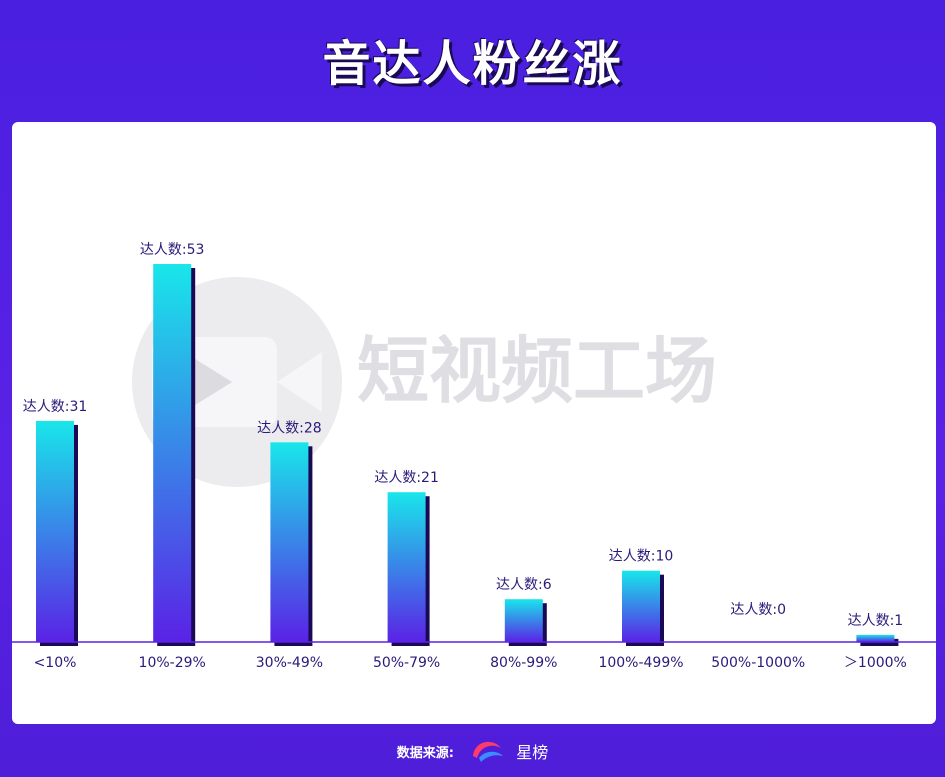 Image resolution: width=945 pixels, height=777 pixels. Describe the element at coordinates (406, 478) in the screenshot. I see `data-label: 达人数:21` at that location.